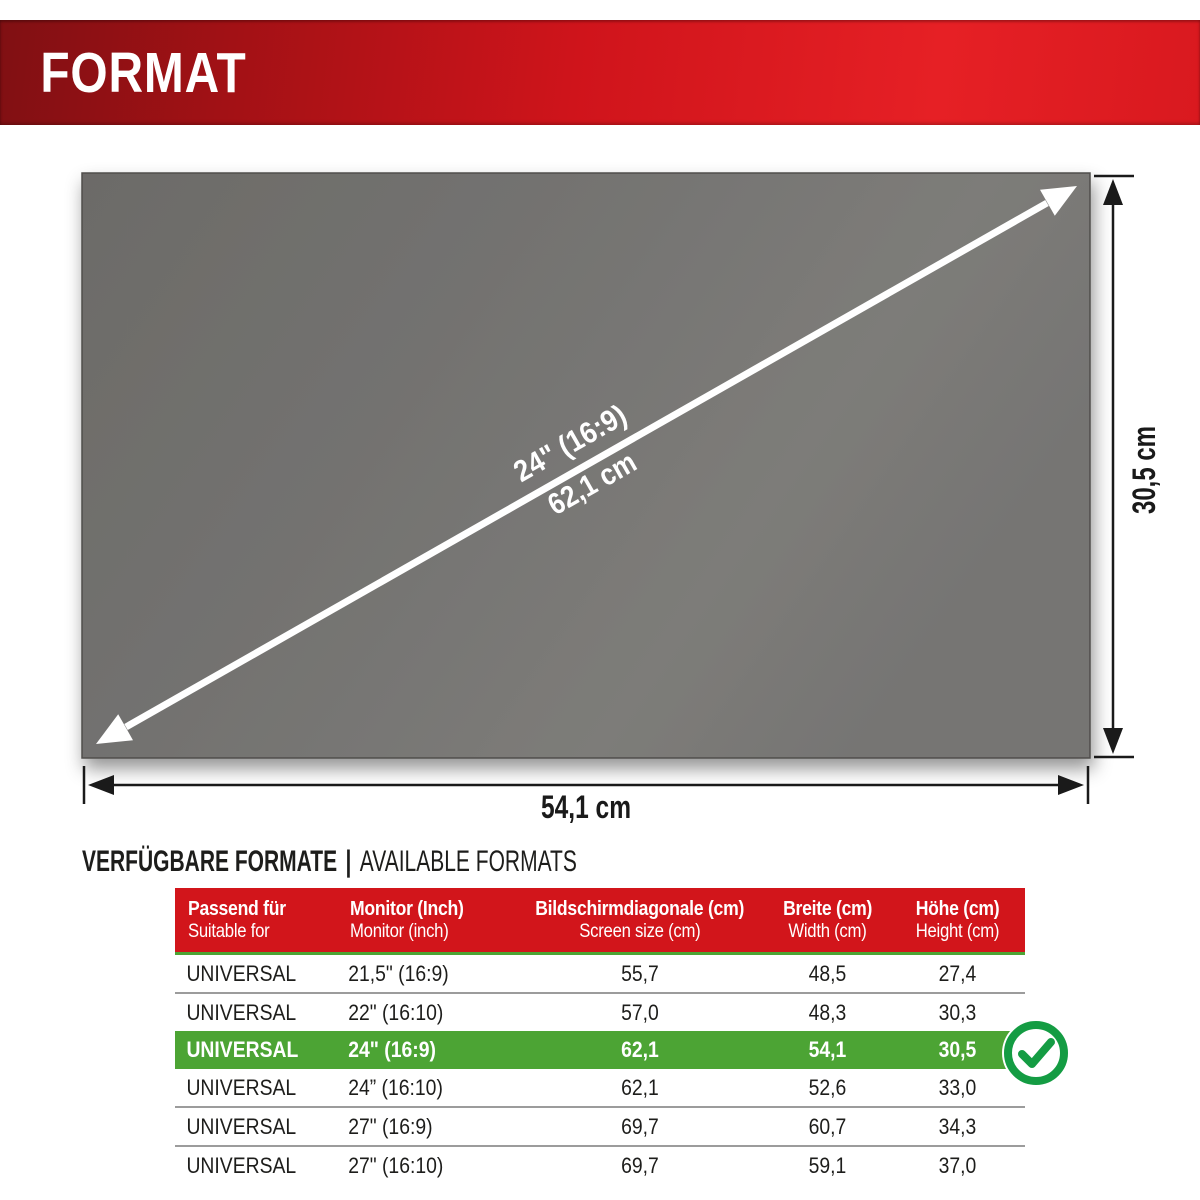 Image resolution: width=1200 pixels, height=1200 pixels. Describe the element at coordinates (237, 920) in the screenshot. I see `header-suitable: Passend für Suitable for` at that location.